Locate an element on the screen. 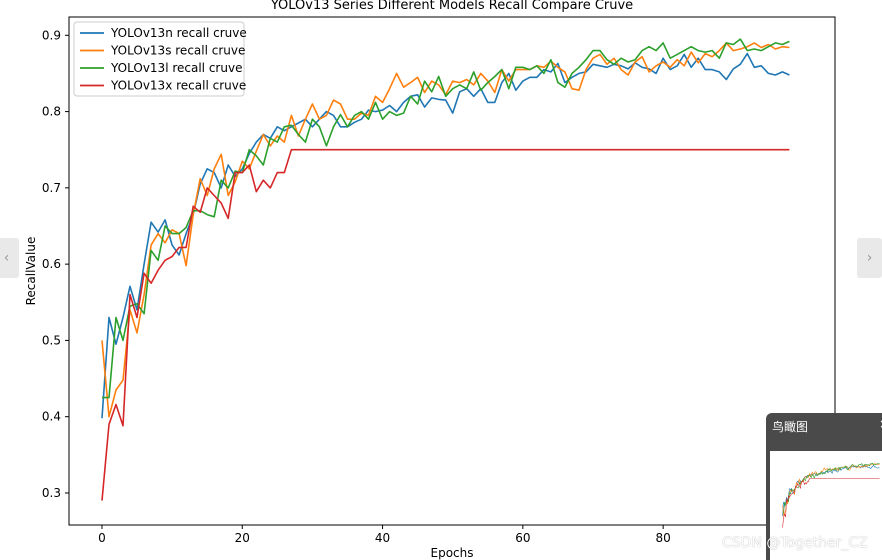 The height and width of the screenshot is (560, 882). minimap-close-icon: × is located at coordinates (880, 424).